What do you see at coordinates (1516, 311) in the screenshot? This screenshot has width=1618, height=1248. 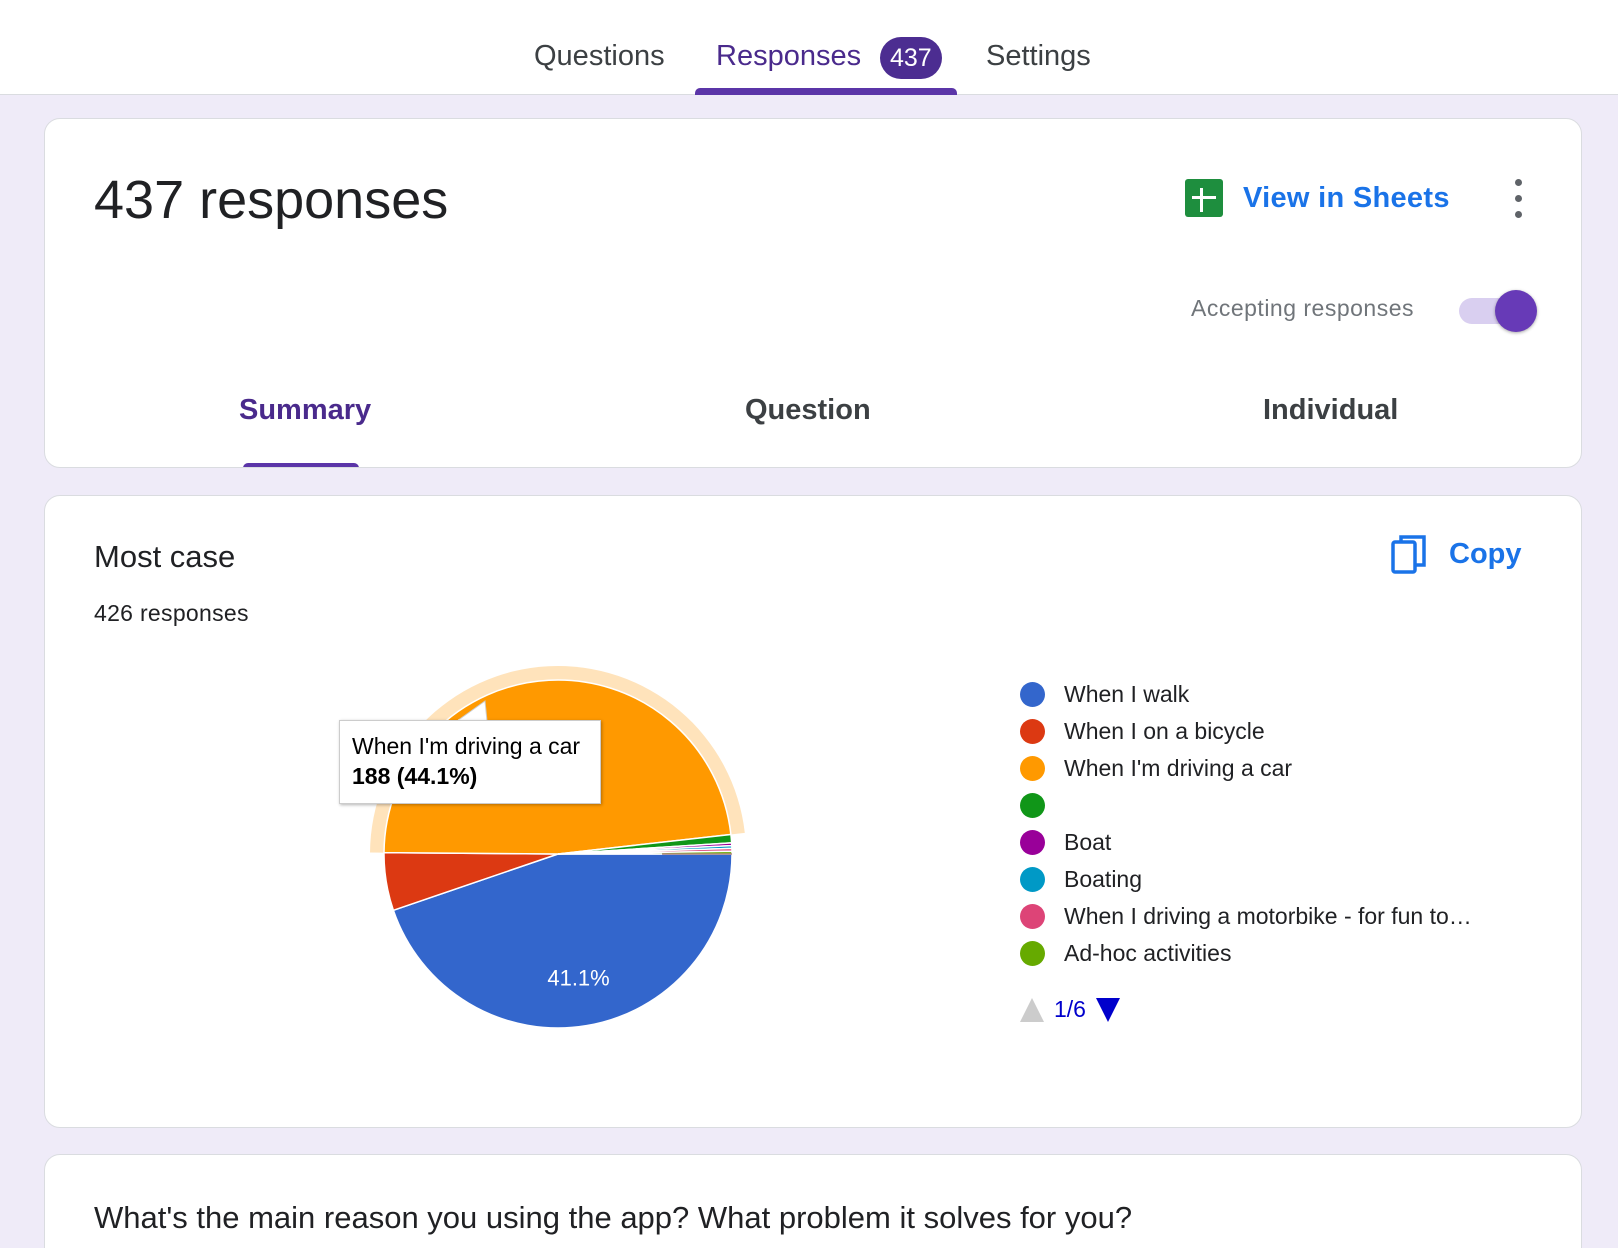 I see `toggle-thumb` at bounding box center [1516, 311].